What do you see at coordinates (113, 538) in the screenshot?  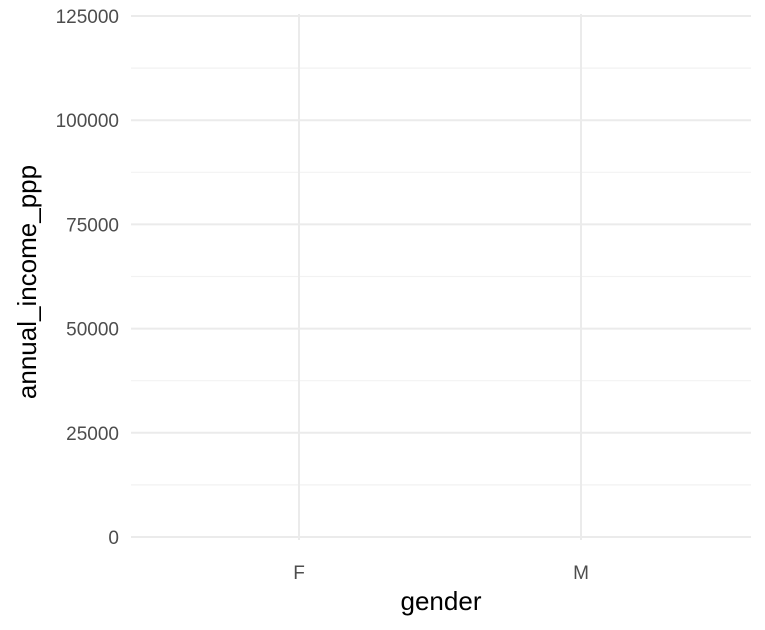 I see `y-tick-label: 0` at bounding box center [113, 538].